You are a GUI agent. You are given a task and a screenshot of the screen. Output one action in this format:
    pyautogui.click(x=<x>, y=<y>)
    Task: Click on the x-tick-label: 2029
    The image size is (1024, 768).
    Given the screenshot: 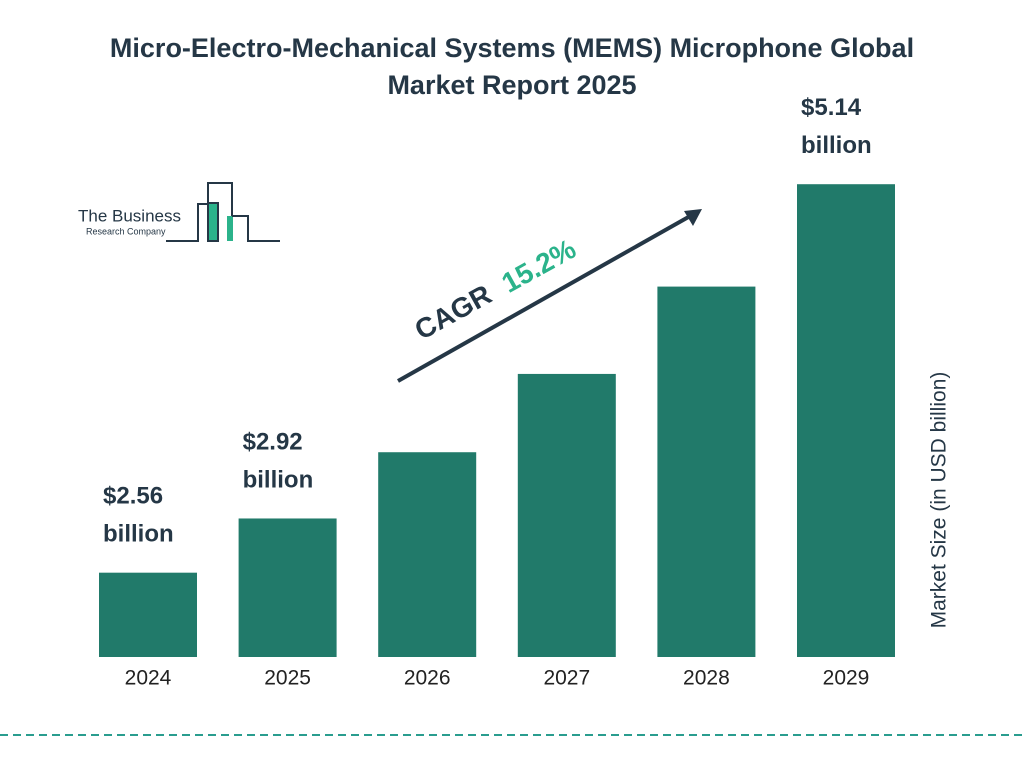 What is the action you would take?
    pyautogui.click(x=846, y=678)
    